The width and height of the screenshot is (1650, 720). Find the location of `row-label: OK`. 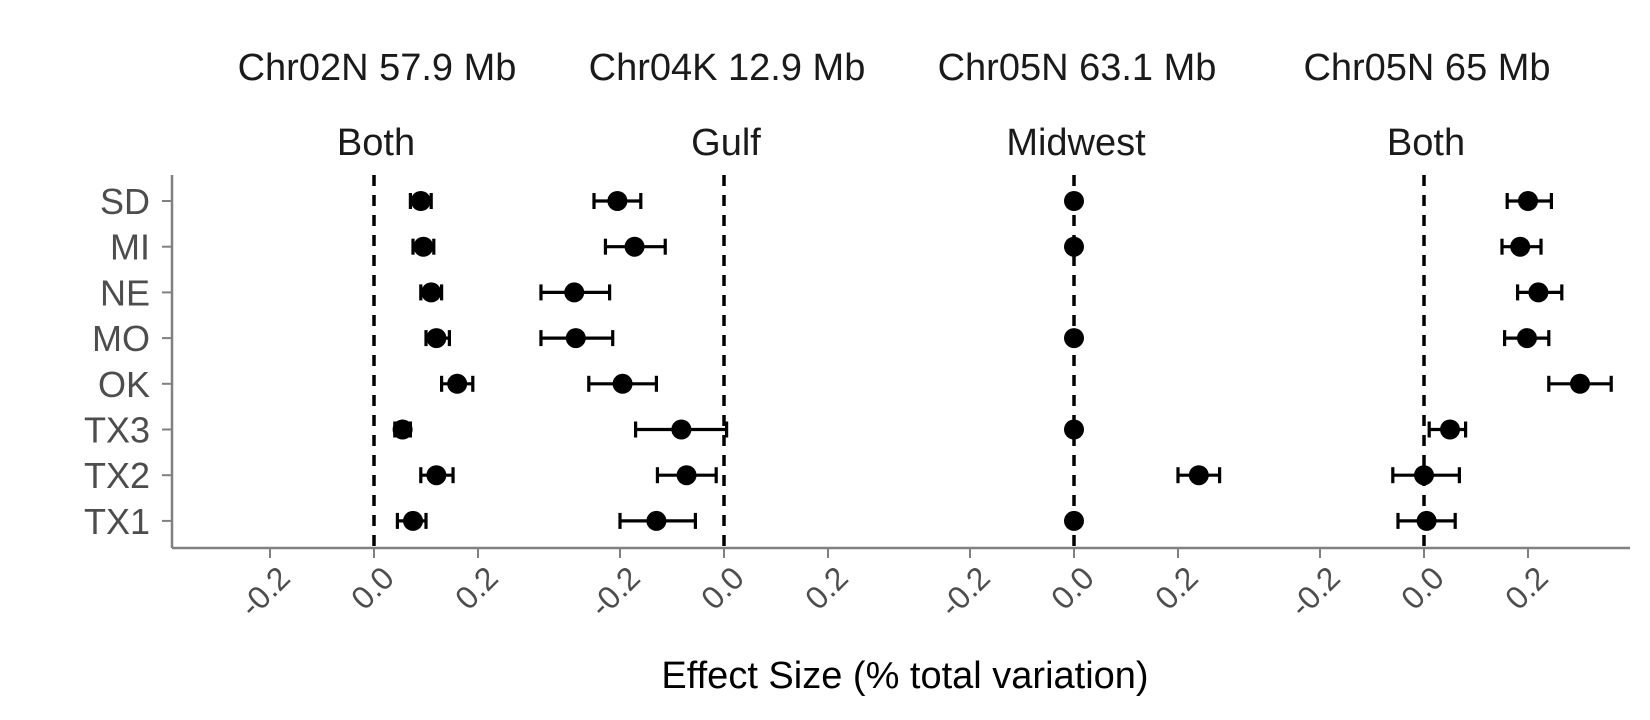

row-label: OK is located at coordinates (124, 384).